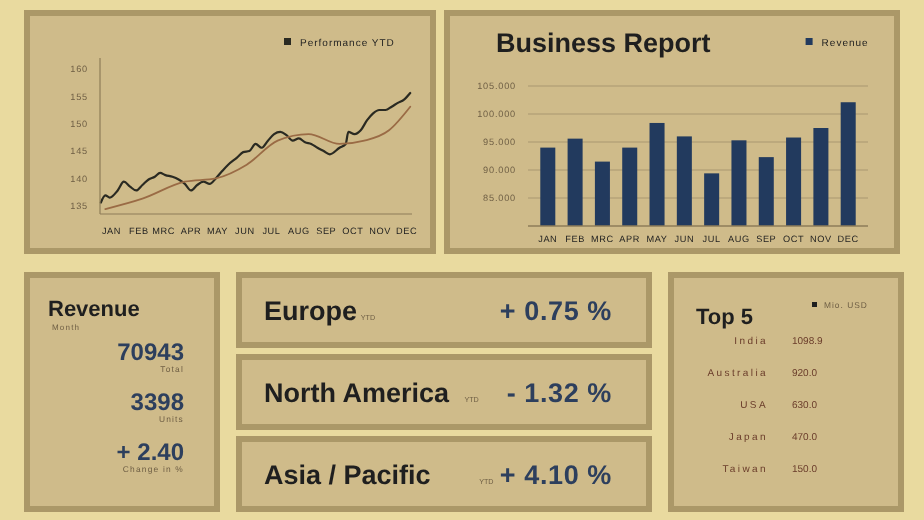 The width and height of the screenshot is (924, 520). What do you see at coordinates (604, 43) in the screenshot?
I see `chart-title: Business Report` at bounding box center [604, 43].